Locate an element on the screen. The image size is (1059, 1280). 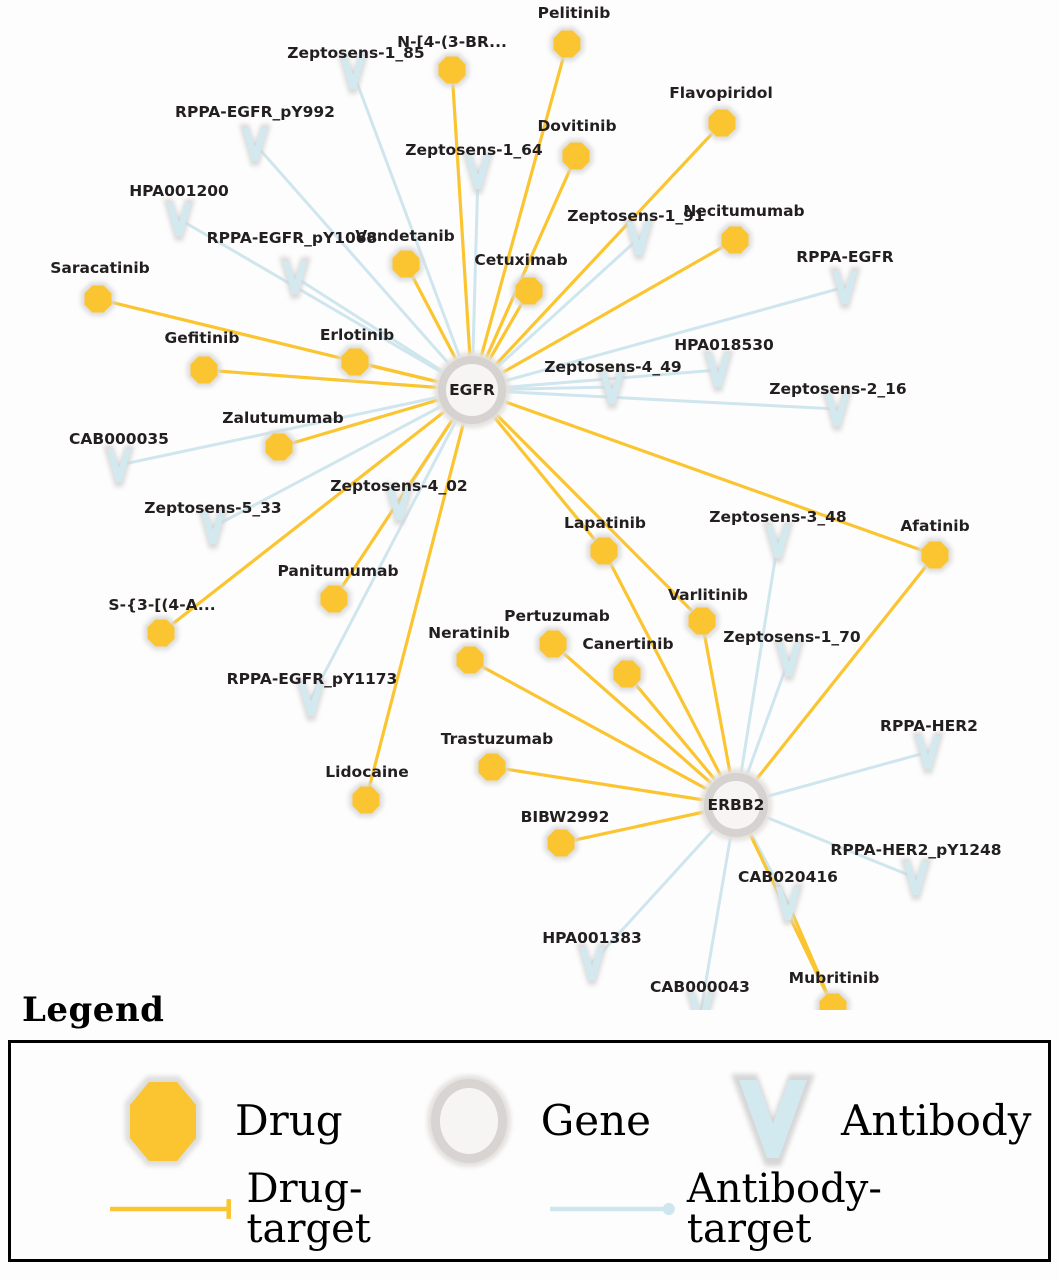
drug-node-label: Panitumumab is located at coordinates (337, 571).